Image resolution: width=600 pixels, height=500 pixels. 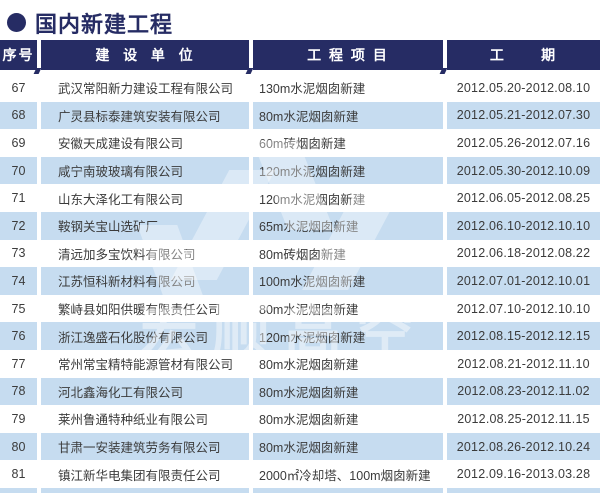 What do you see at coordinates (145, 308) in the screenshot?
I see `company-cell: 繁峙县如阳供暖有限责任公司` at bounding box center [145, 308].